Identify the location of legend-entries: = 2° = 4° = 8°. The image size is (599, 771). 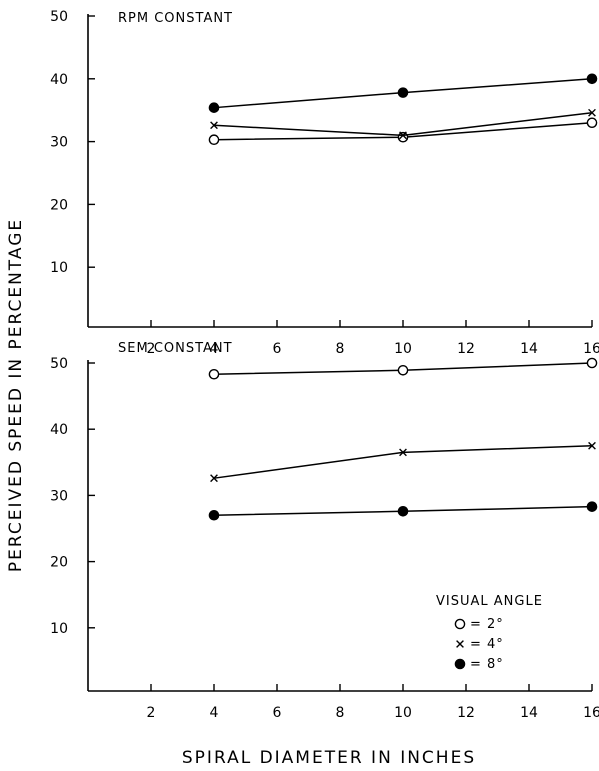
(479, 644).